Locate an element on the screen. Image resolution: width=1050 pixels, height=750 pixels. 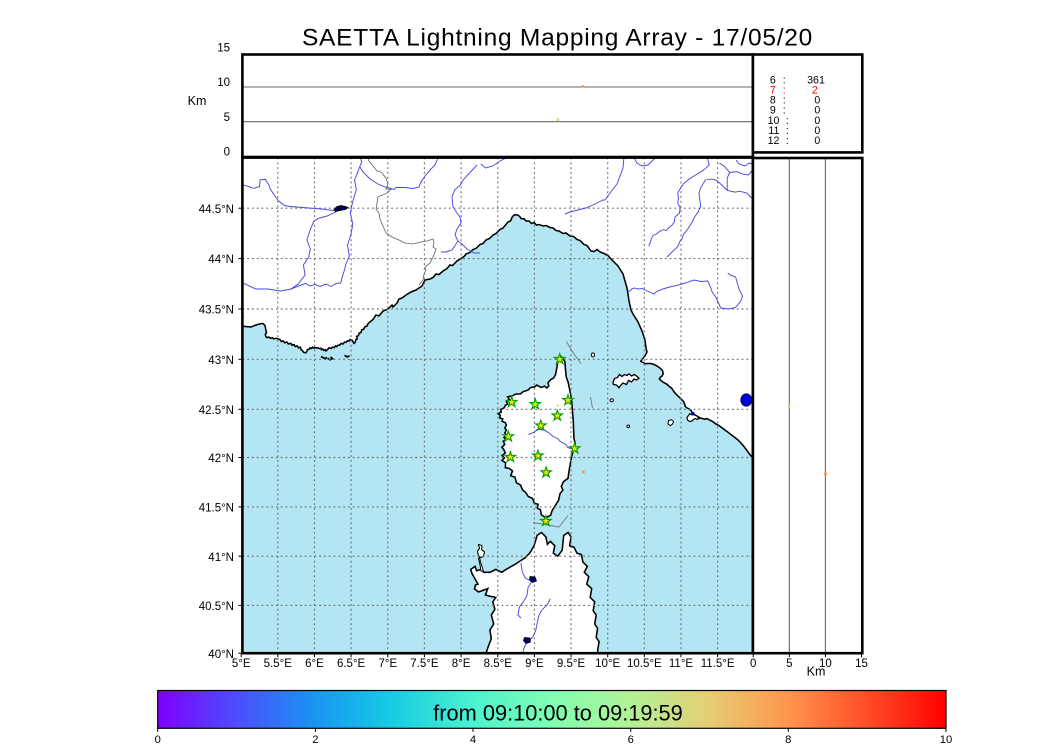
svg-text: 5°E is located at coordinates (241, 664).